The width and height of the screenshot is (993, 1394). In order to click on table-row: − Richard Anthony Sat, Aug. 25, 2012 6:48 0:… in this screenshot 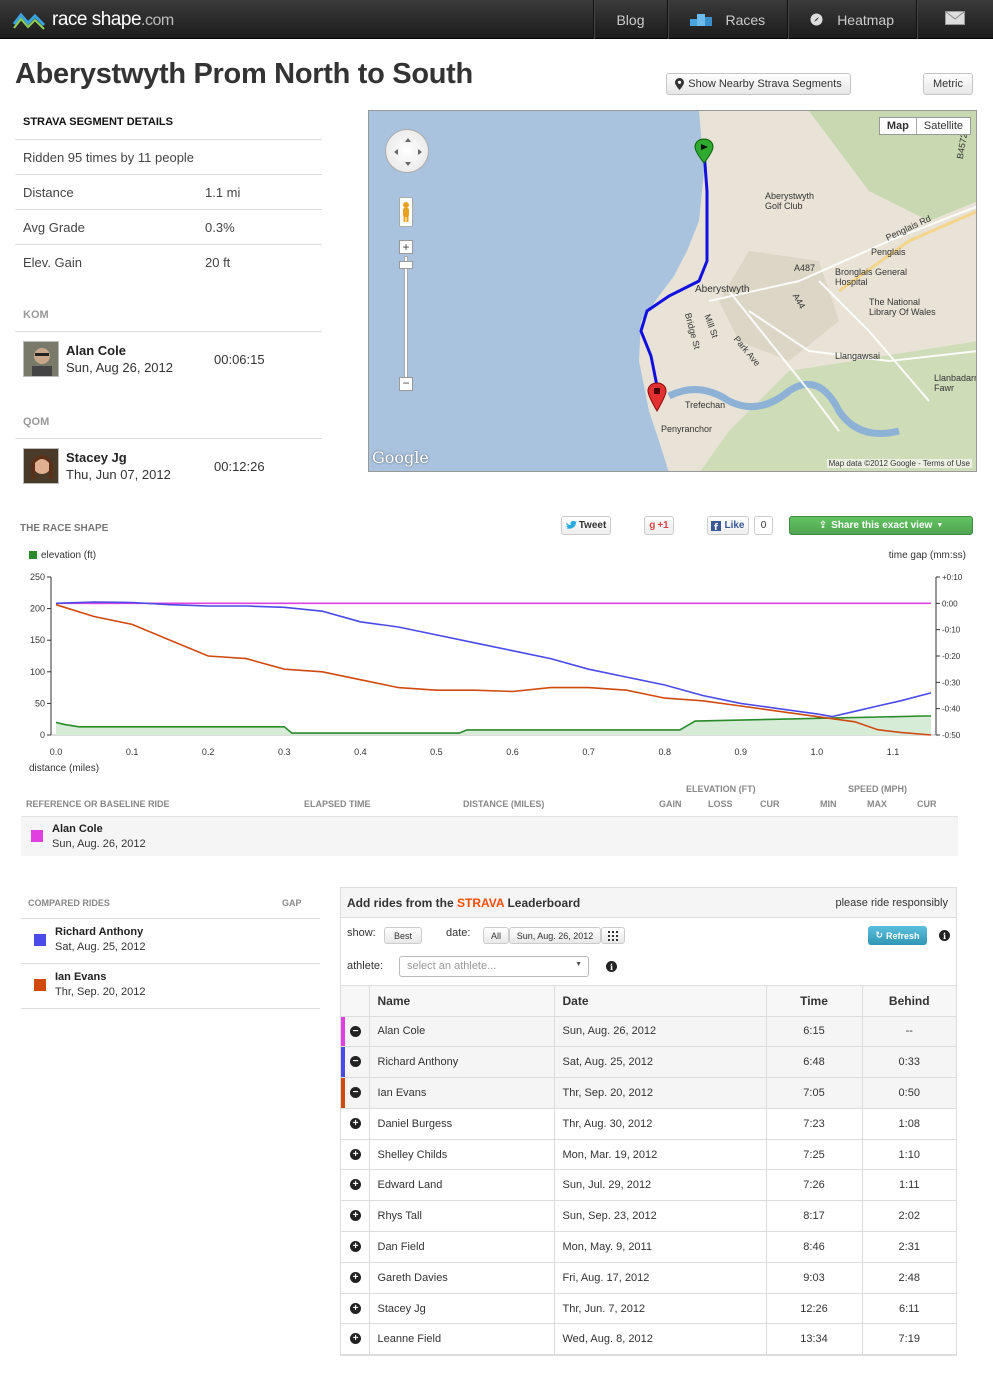, I will do `click(648, 1062)`.